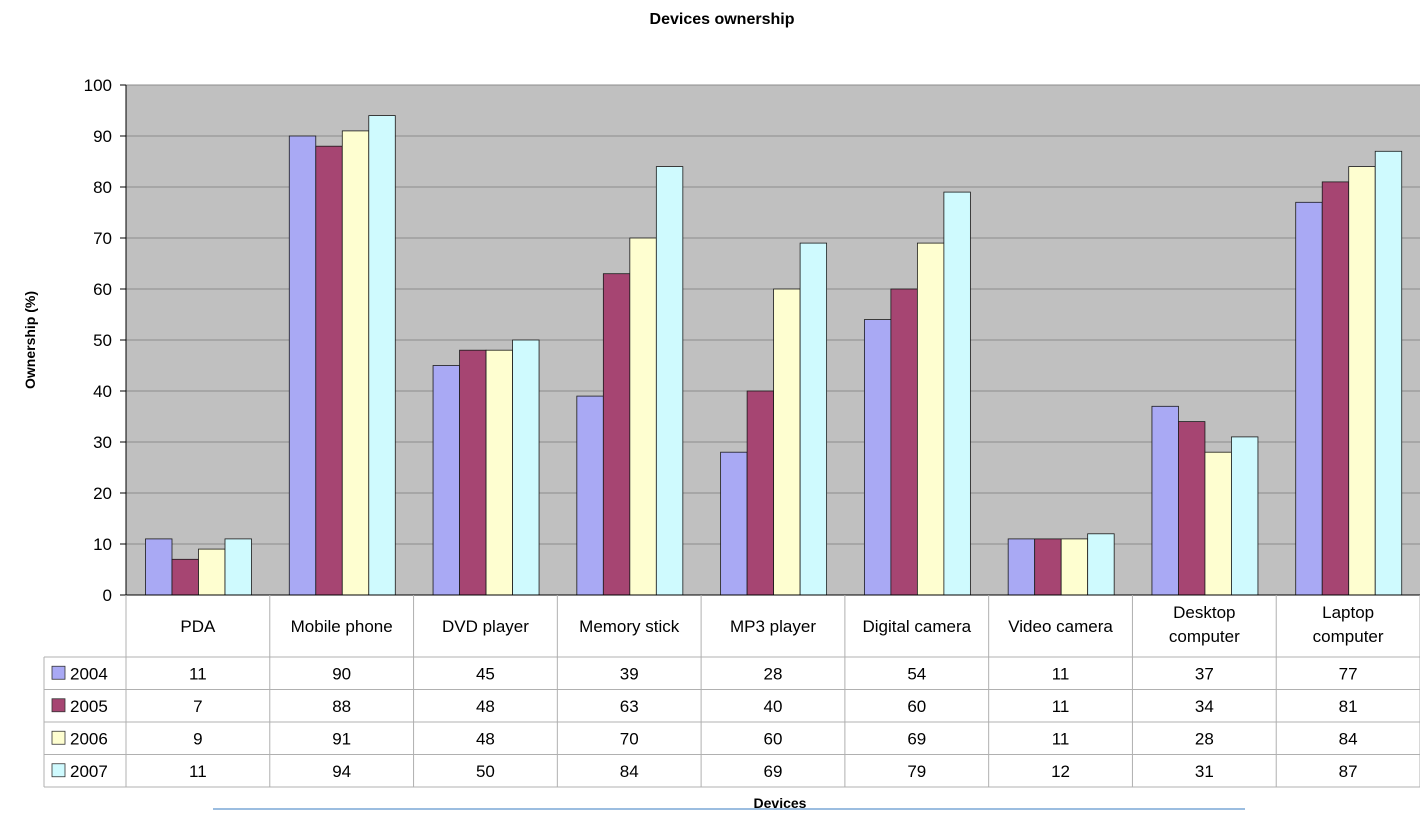 The width and height of the screenshot is (1420, 813). What do you see at coordinates (341, 673) in the screenshot?
I see `data-label: 90` at bounding box center [341, 673].